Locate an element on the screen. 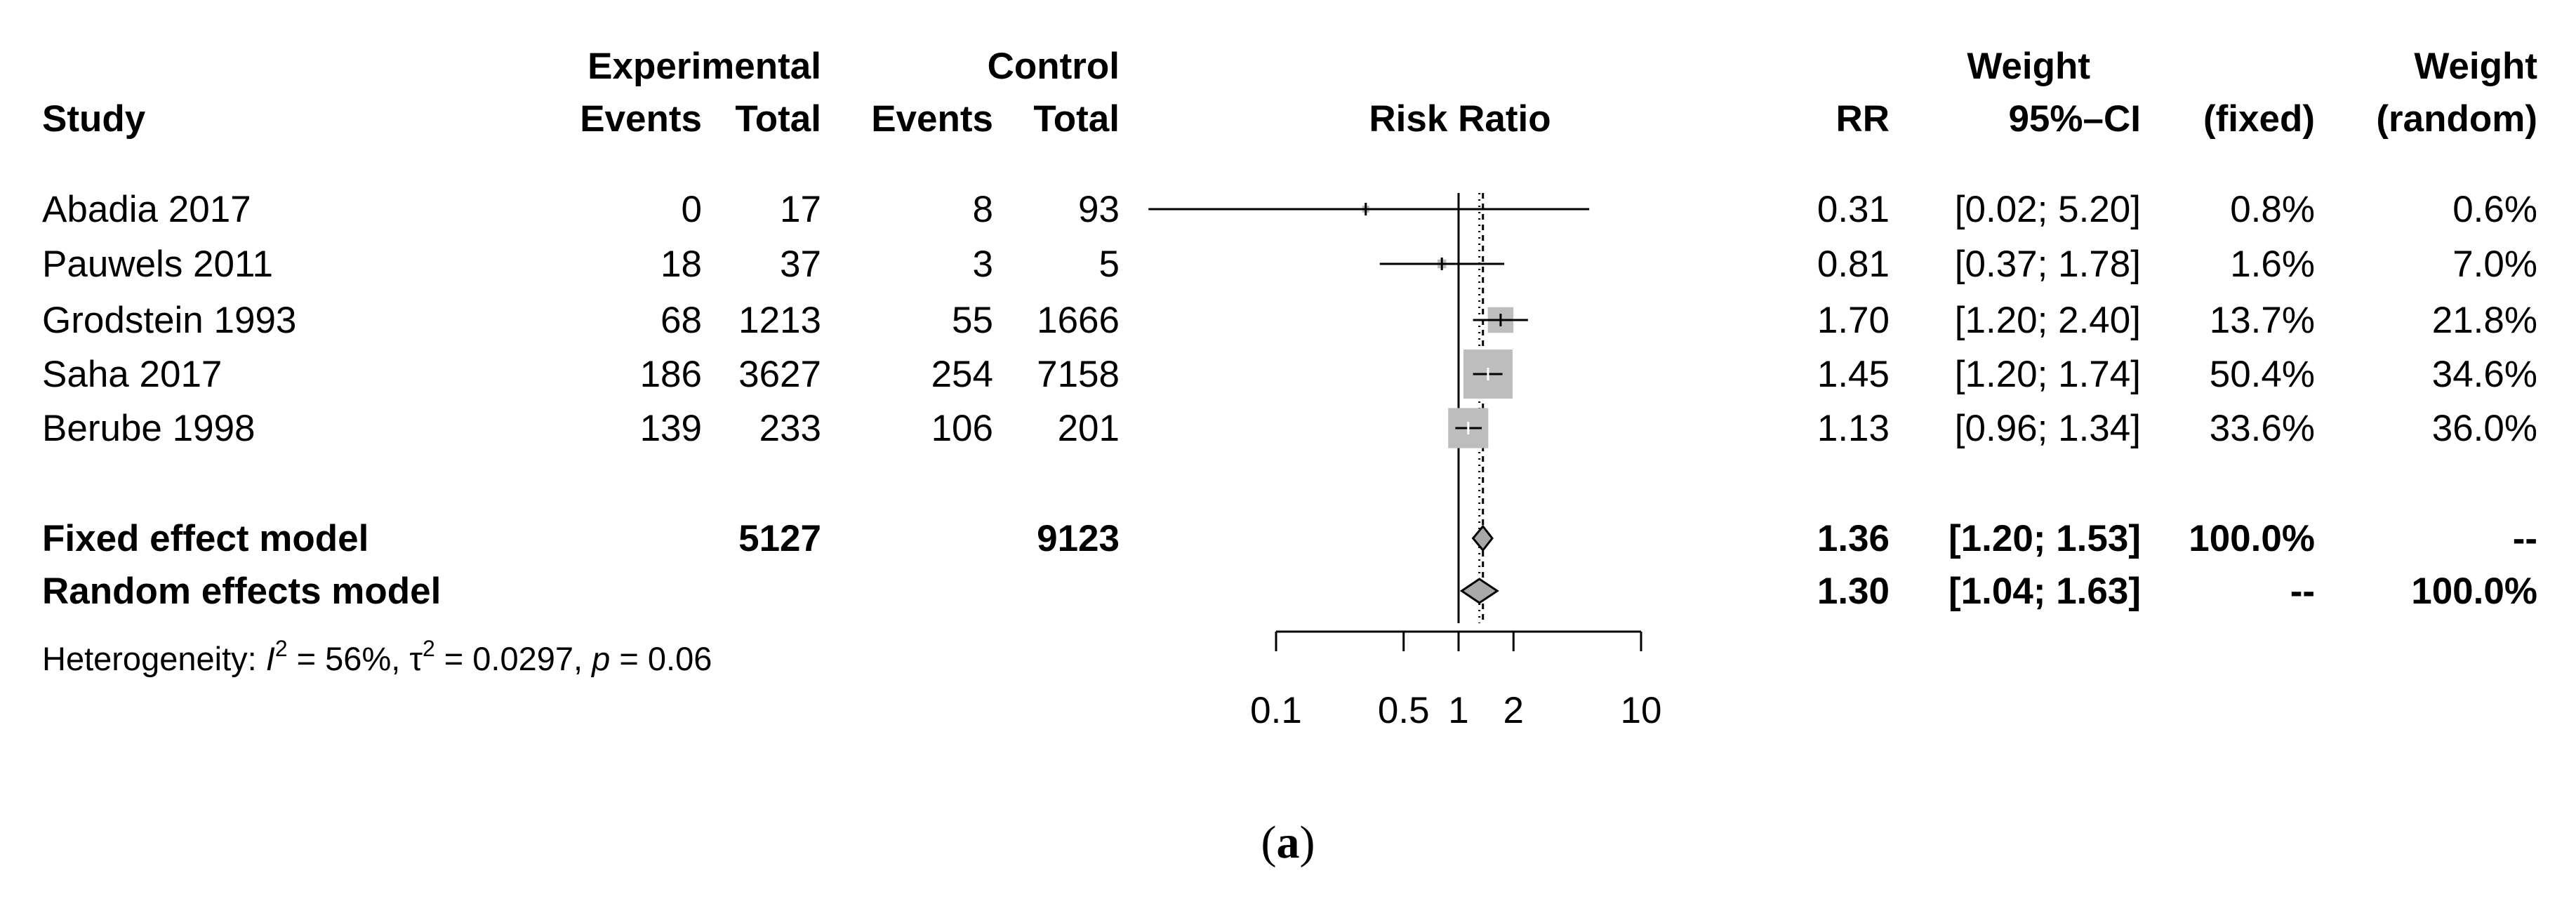 The height and width of the screenshot is (899, 2576). weight-random: 7.0% is located at coordinates (2495, 264).